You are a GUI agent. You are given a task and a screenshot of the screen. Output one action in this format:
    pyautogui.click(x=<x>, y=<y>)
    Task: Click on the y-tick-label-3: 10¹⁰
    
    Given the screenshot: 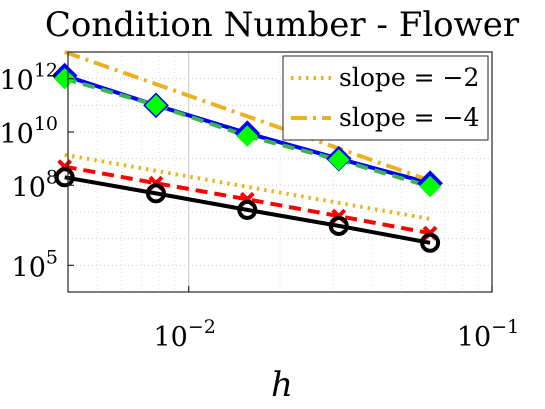 What is the action you would take?
    pyautogui.click(x=29, y=131)
    